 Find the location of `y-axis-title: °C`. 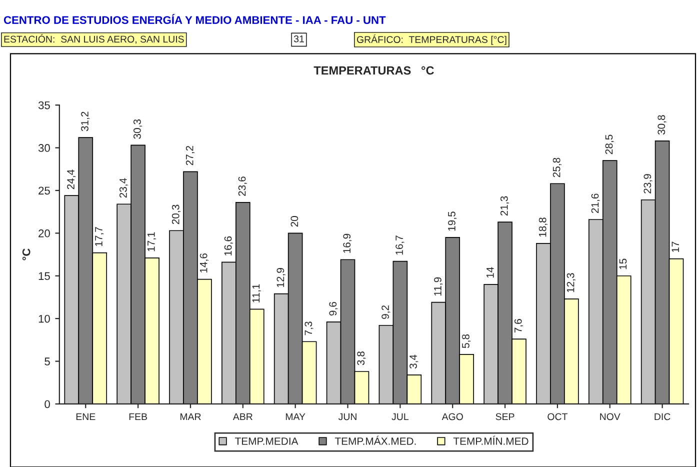

y-axis-title: °C is located at coordinates (26, 254).